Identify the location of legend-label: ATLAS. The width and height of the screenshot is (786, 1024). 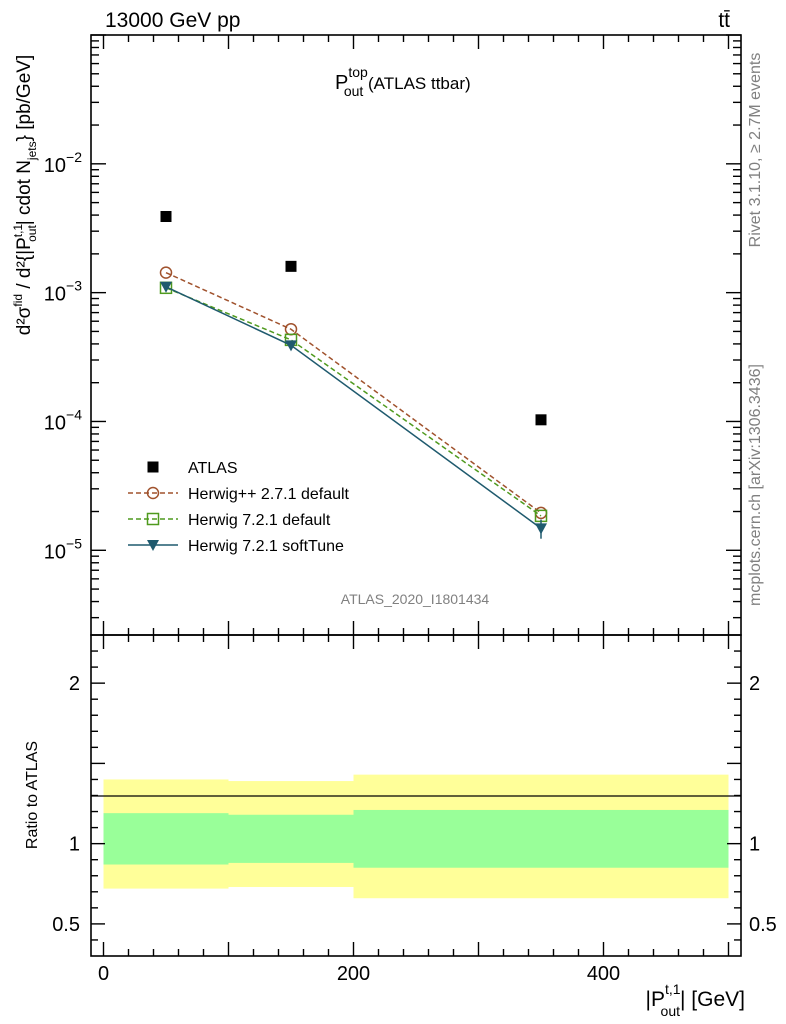
(213, 468).